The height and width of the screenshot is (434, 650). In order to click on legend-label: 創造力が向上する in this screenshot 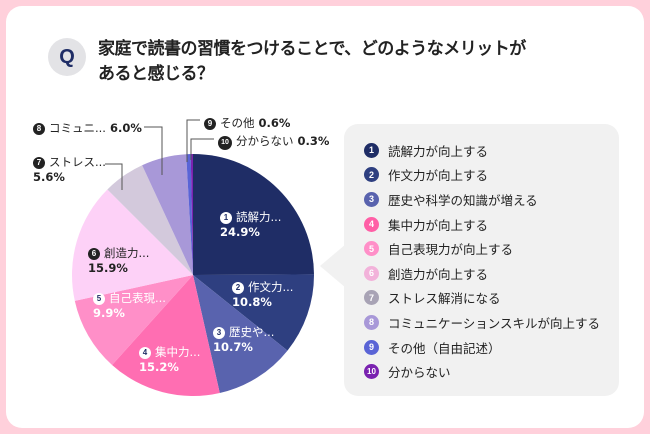, I will do `click(438, 274)`.